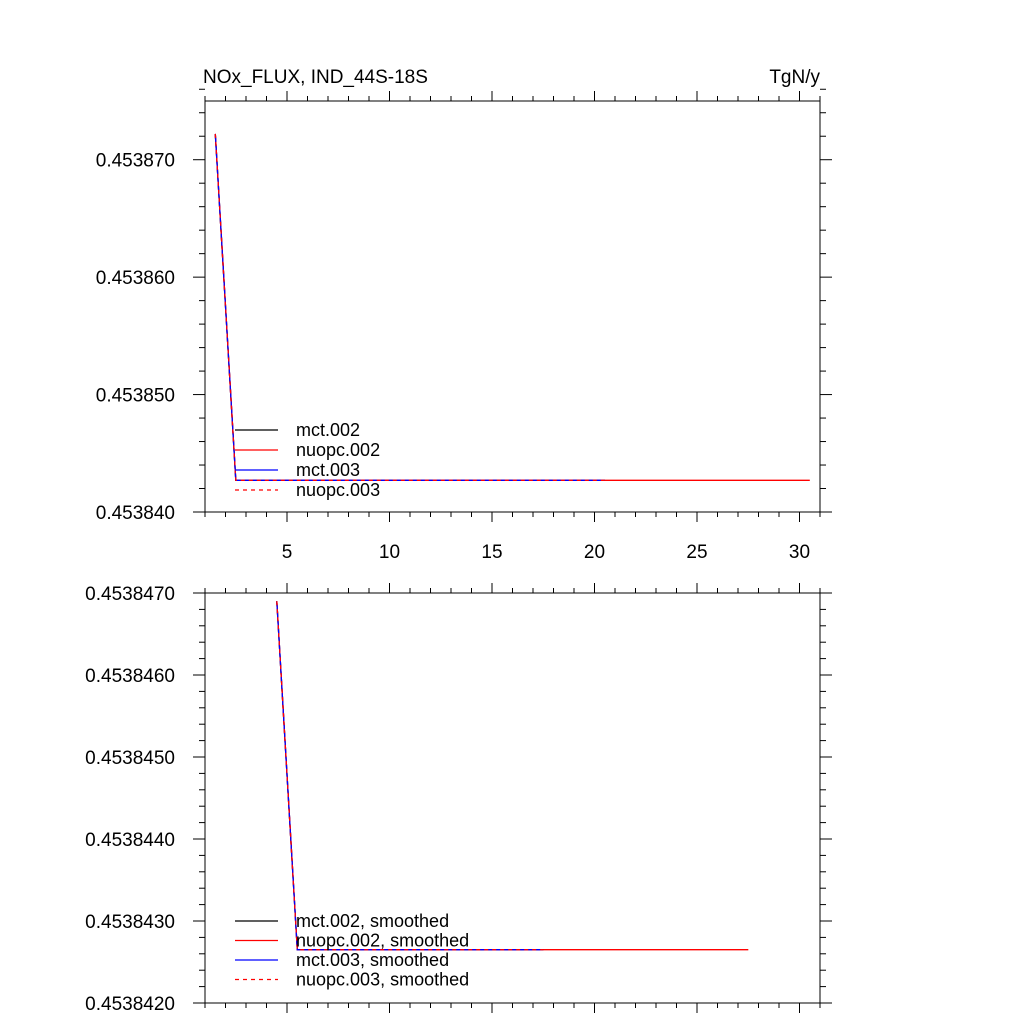 The image size is (1024, 1024). Describe the element at coordinates (696, 552) in the screenshot. I see `x-tick-label: 25` at that location.